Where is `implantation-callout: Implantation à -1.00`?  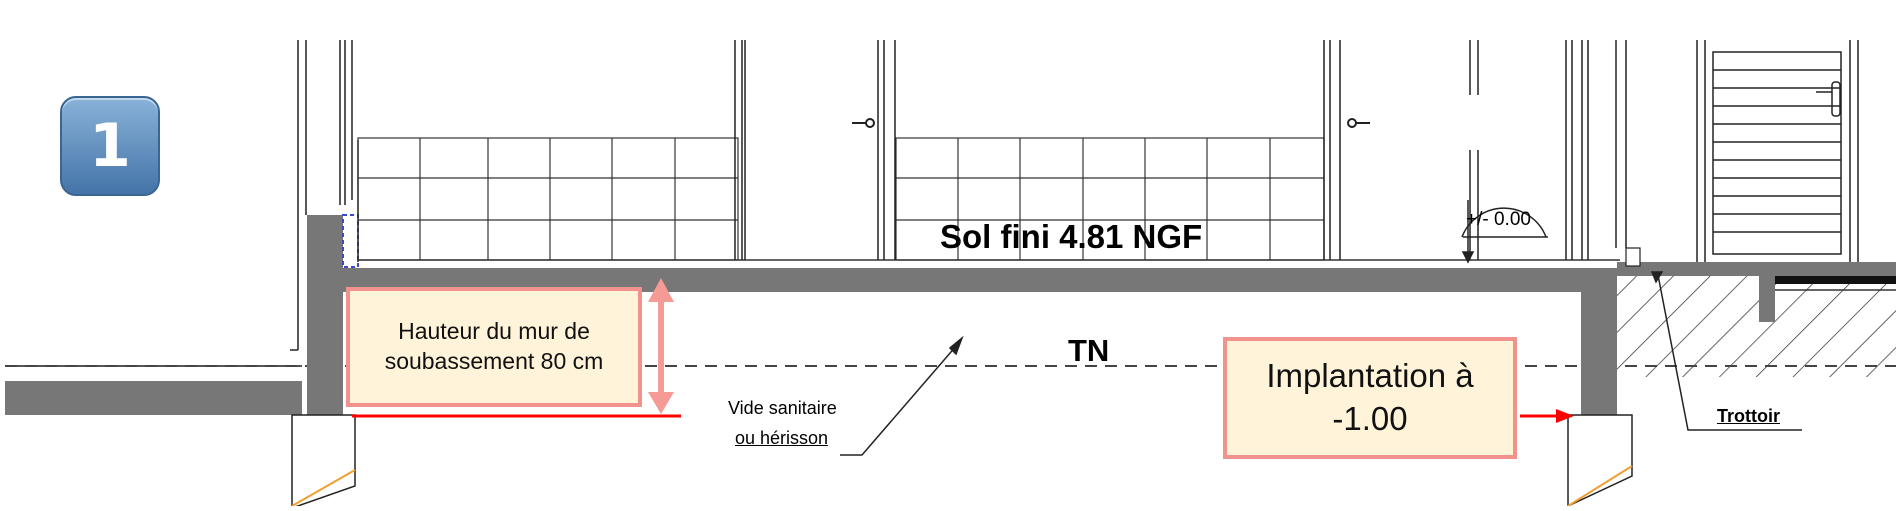 implantation-callout: Implantation à -1.00 is located at coordinates (1370, 398).